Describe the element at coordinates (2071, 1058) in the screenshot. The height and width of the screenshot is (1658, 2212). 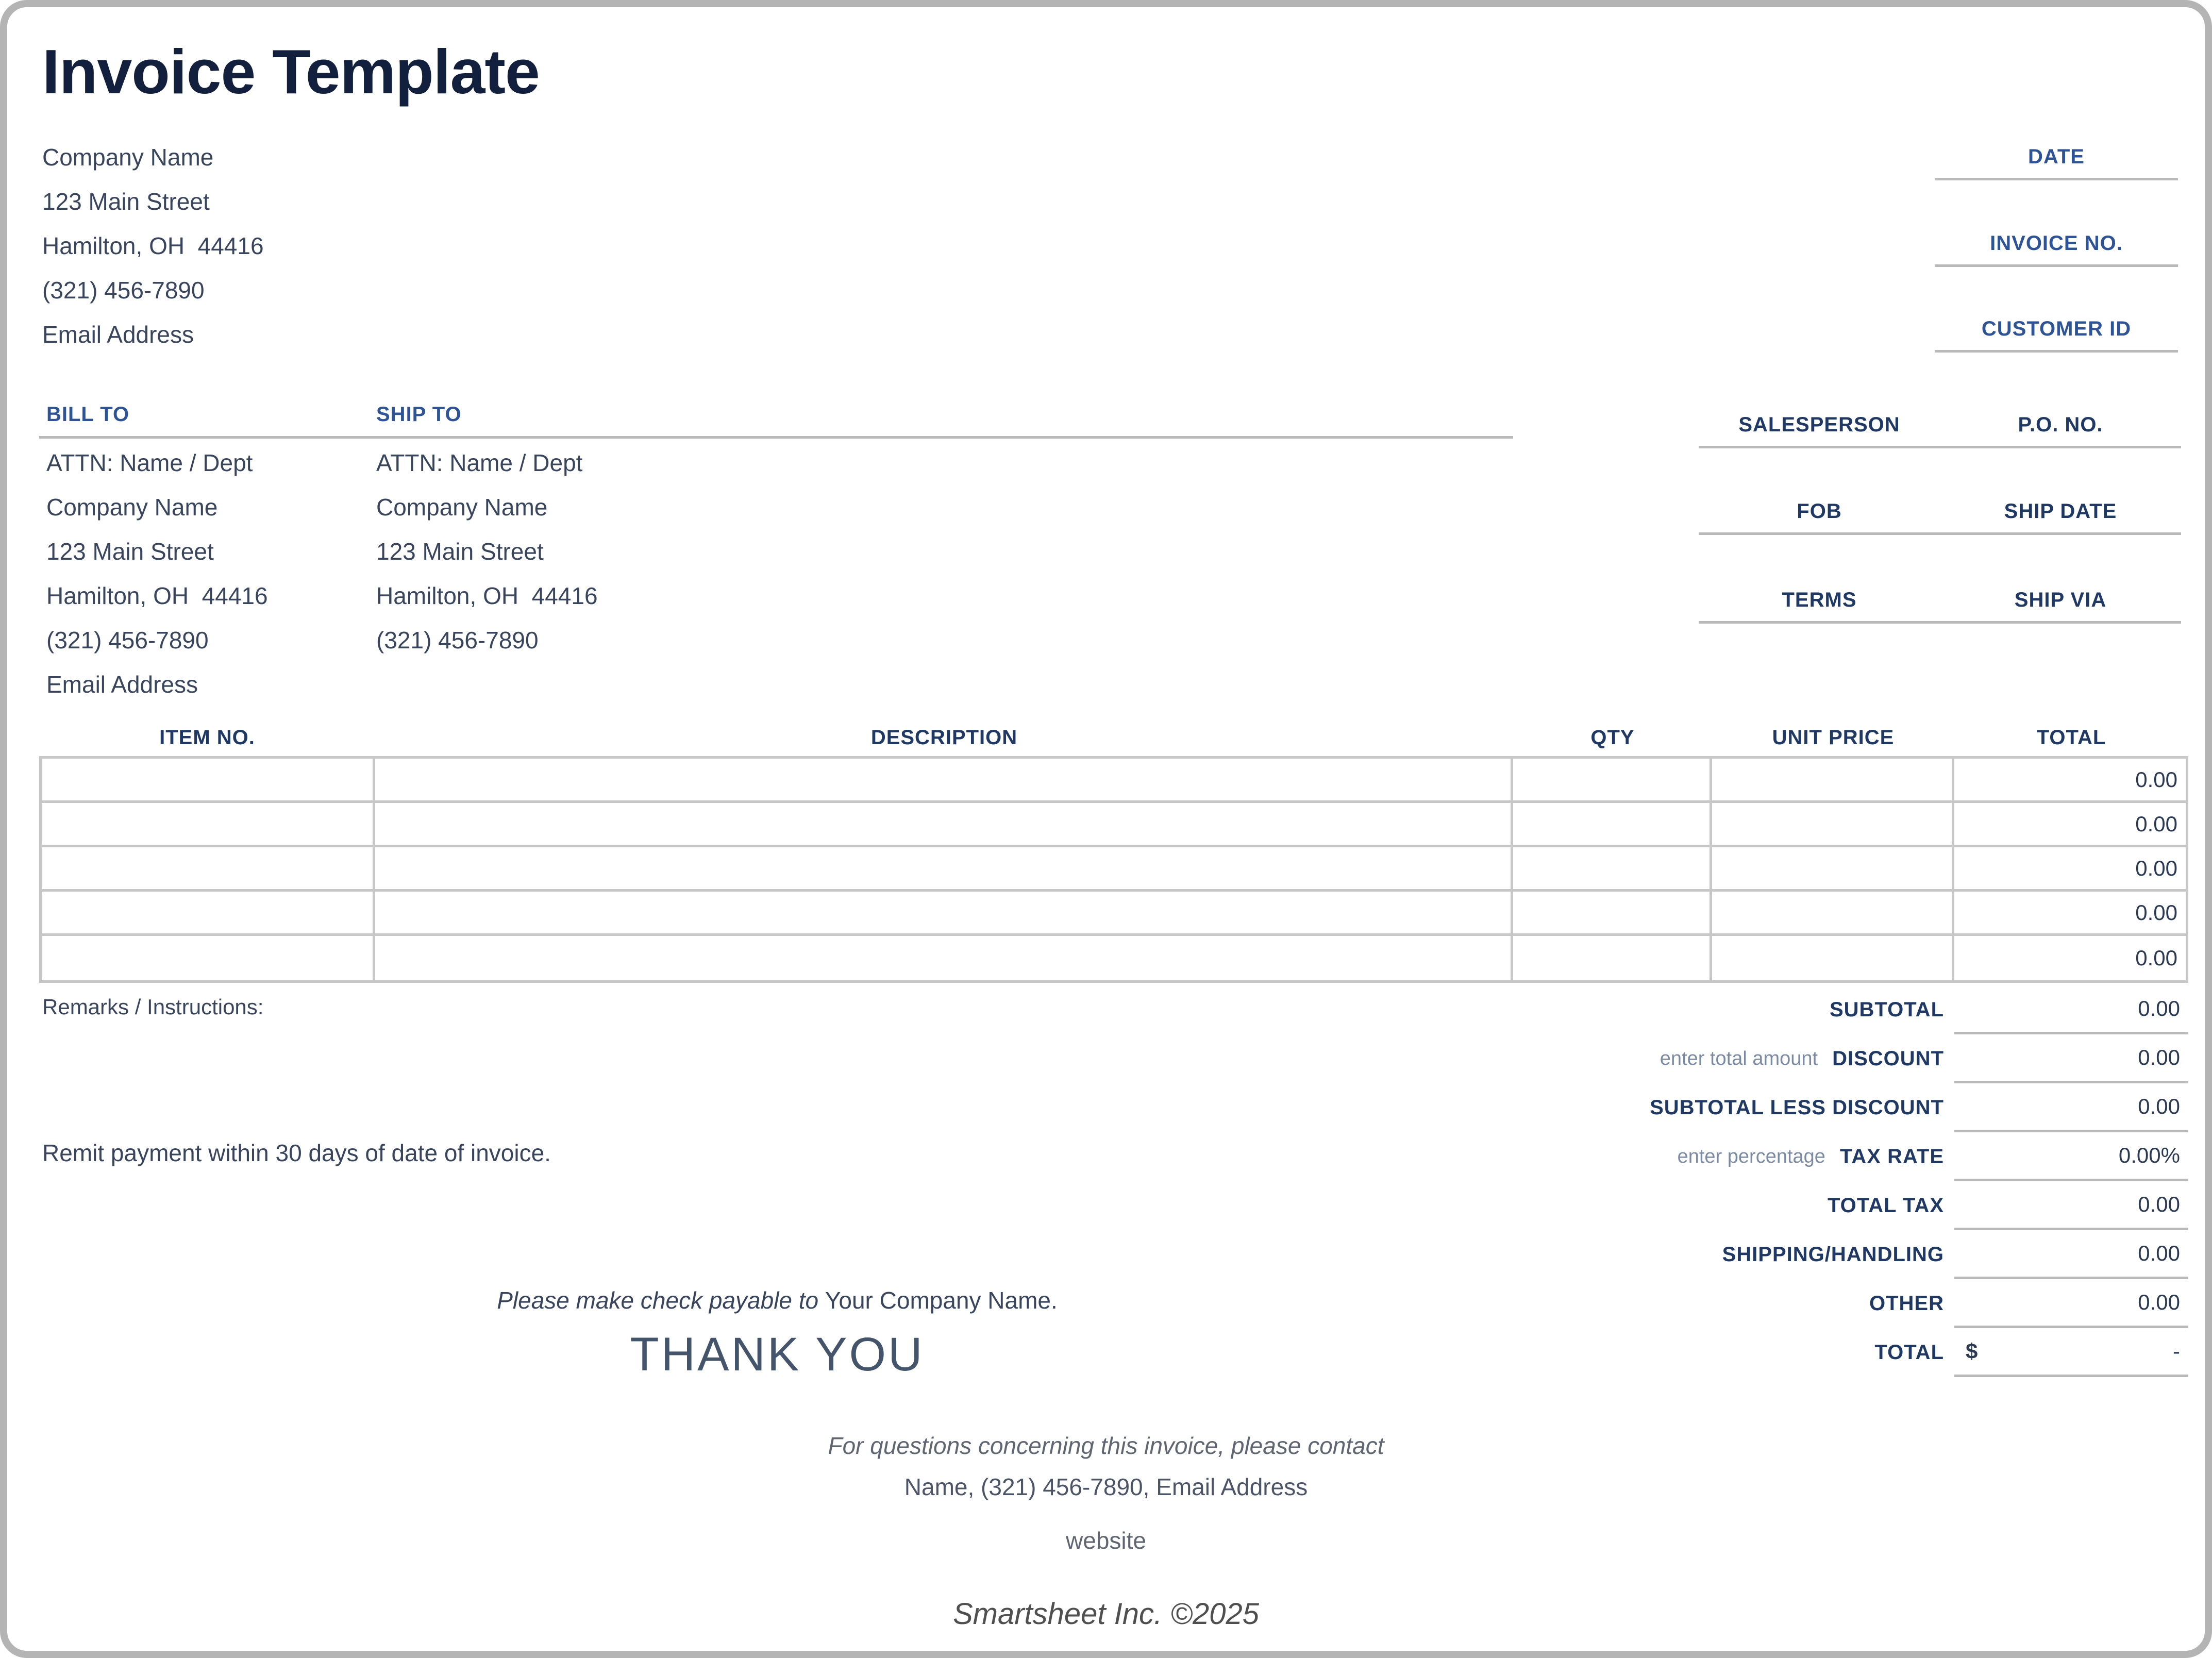
I see `discount-amount: 0.00` at that location.